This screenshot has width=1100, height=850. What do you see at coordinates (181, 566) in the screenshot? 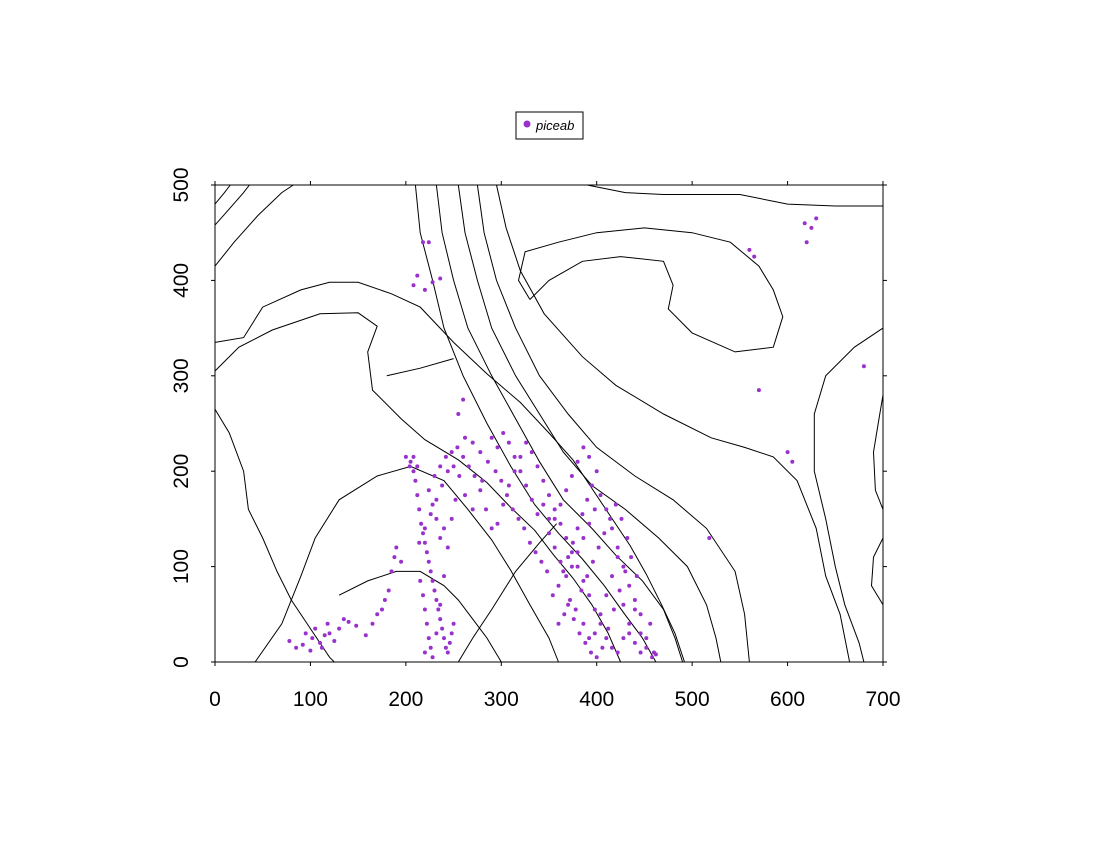
I see `y-tick-label: 100` at bounding box center [181, 566].